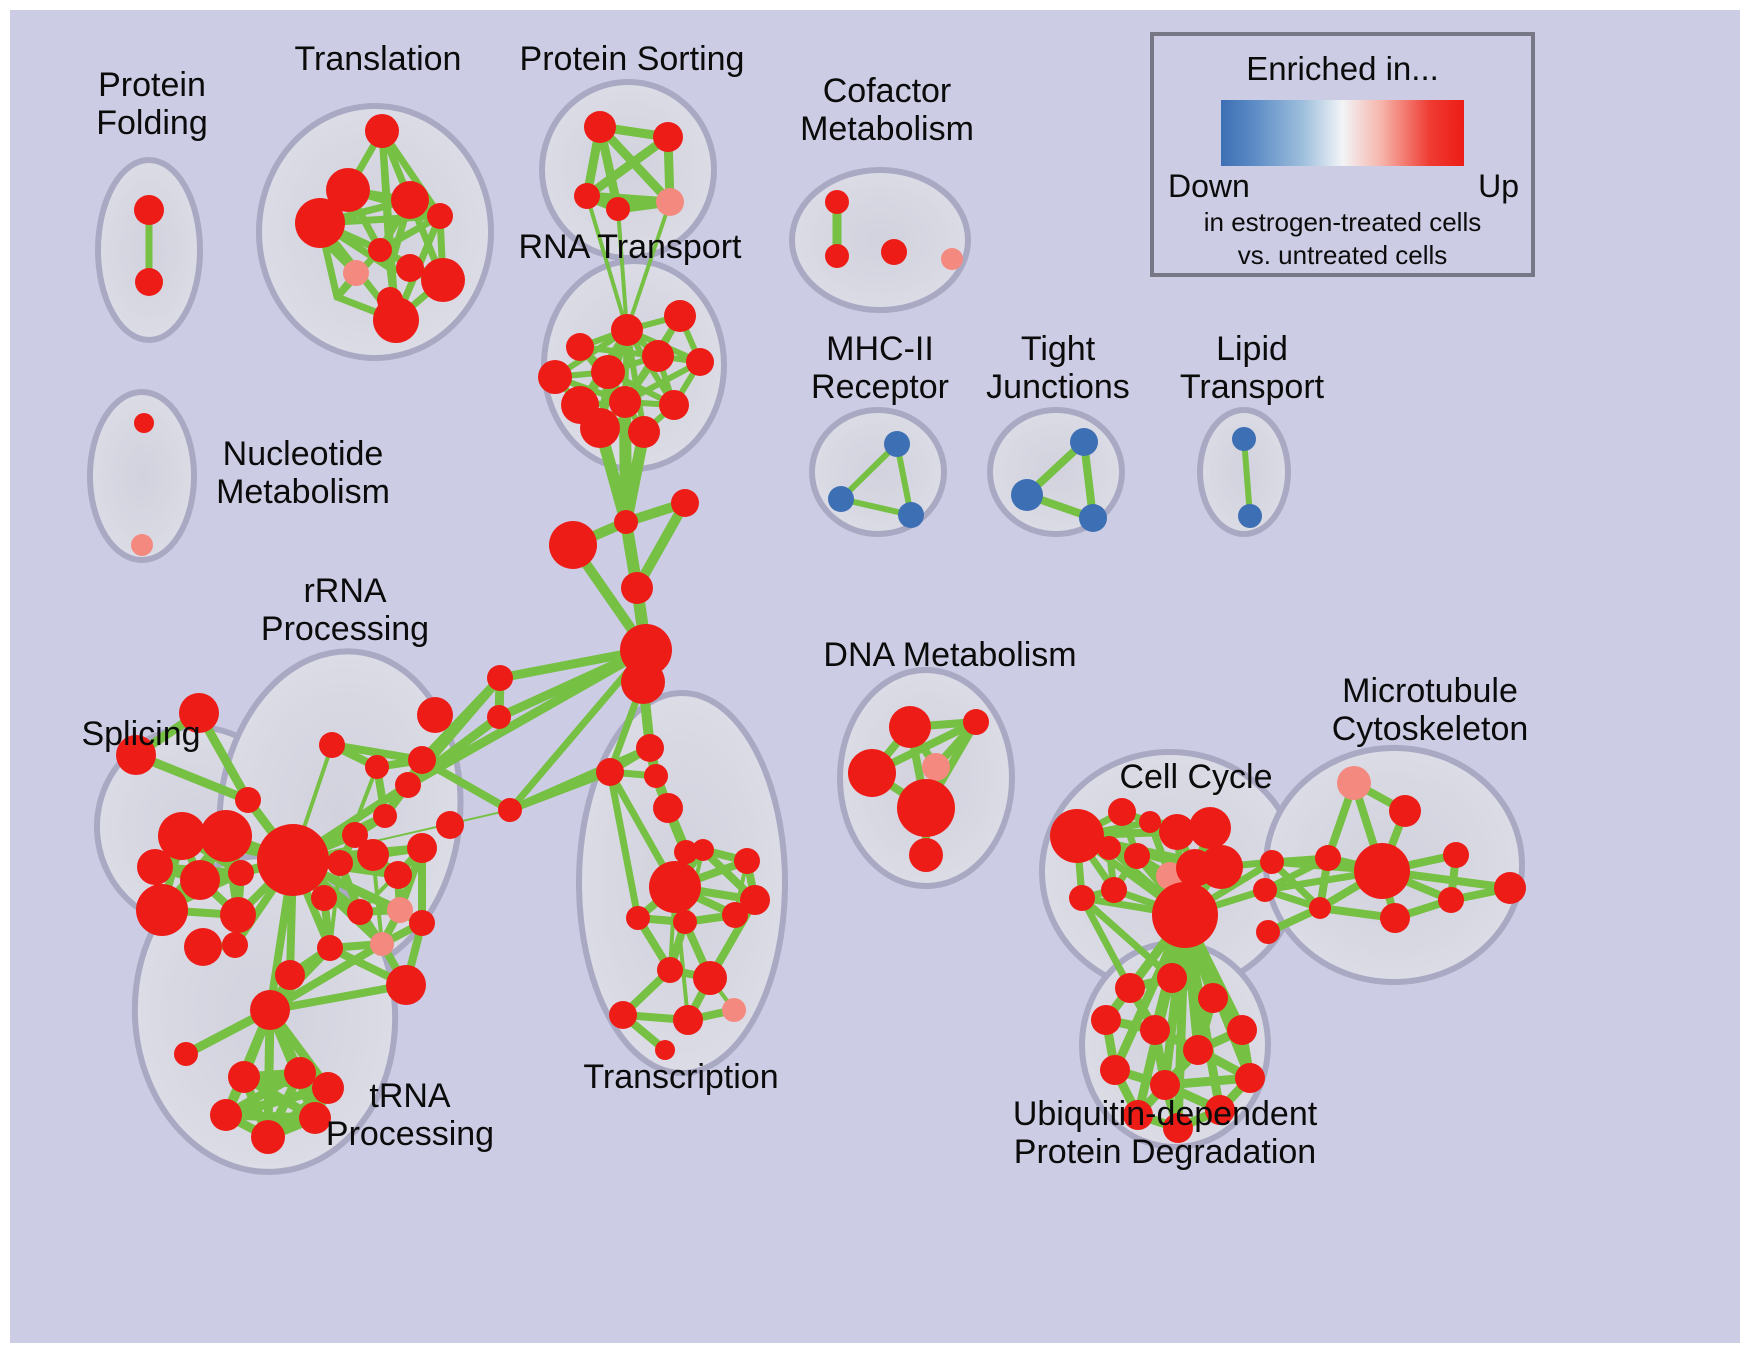 The image size is (1750, 1360). I want to click on legend-endpoints: Down Up, so click(1342, 185).